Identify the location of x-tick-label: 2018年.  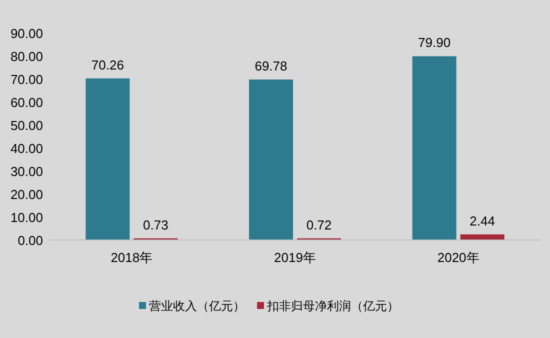
(131, 257).